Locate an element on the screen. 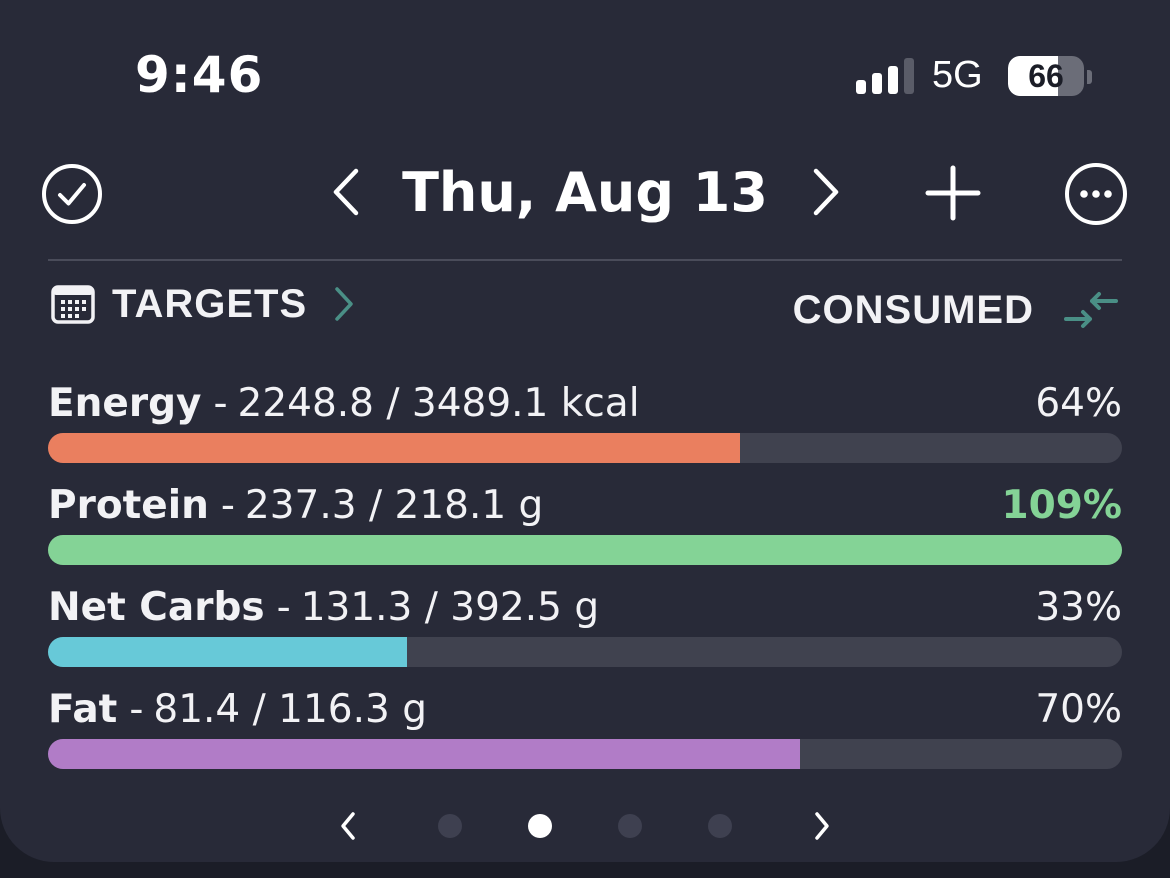  battery-percent: 66 is located at coordinates (1046, 76).